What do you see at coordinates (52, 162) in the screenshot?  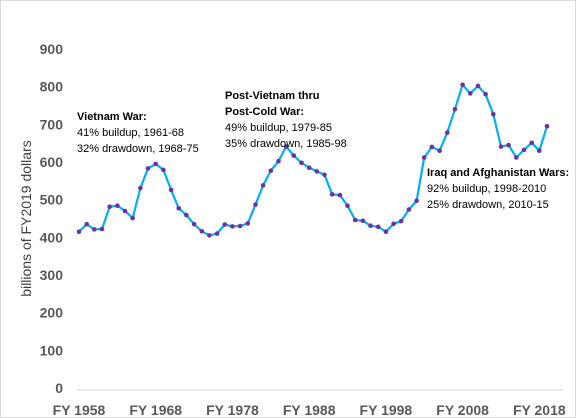 I see `y-tick-label: 600` at bounding box center [52, 162].